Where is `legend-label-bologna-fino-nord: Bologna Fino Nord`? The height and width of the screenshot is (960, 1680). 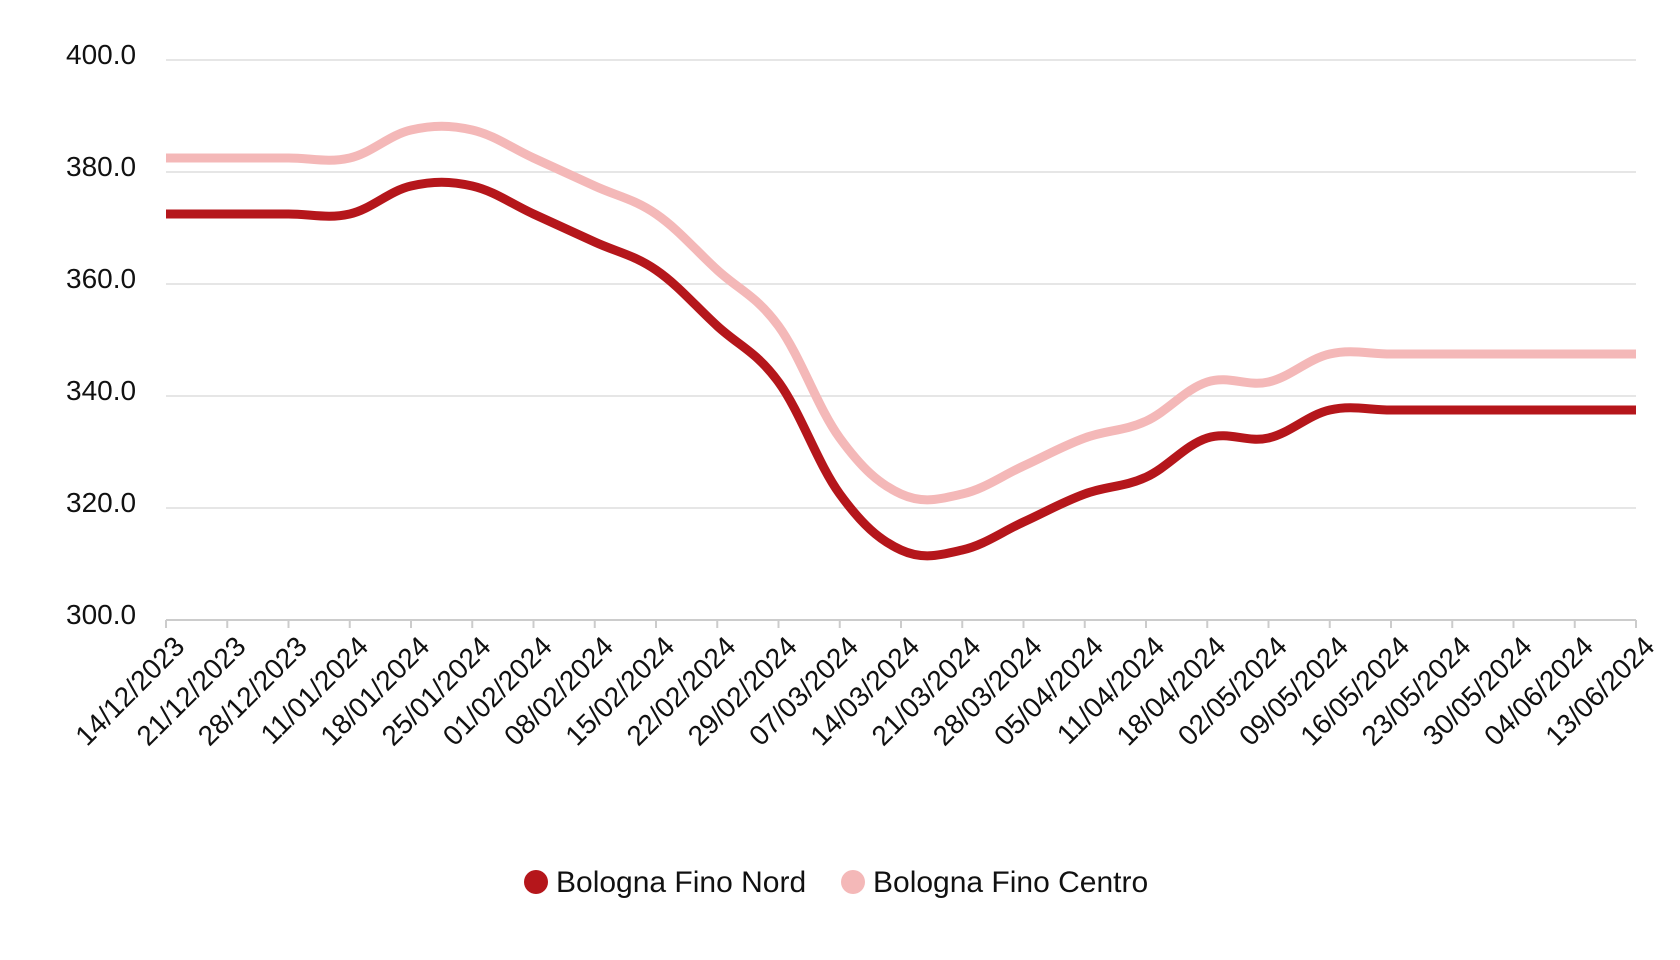
legend-label-bologna-fino-nord: Bologna Fino Nord is located at coordinates (681, 882).